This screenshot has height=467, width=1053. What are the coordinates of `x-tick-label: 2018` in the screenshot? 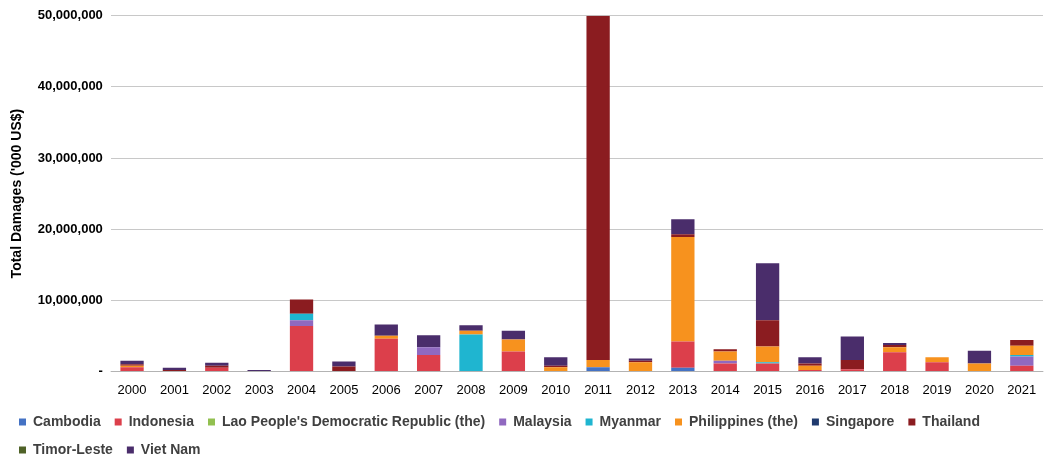 It's located at (895, 389).